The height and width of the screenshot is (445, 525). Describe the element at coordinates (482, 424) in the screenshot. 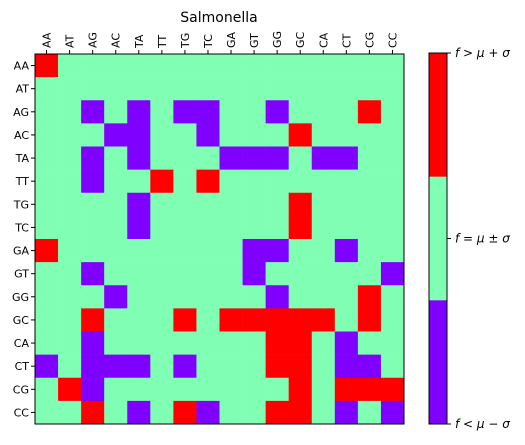

I see `colorbar-label: f < μ − σ` at that location.